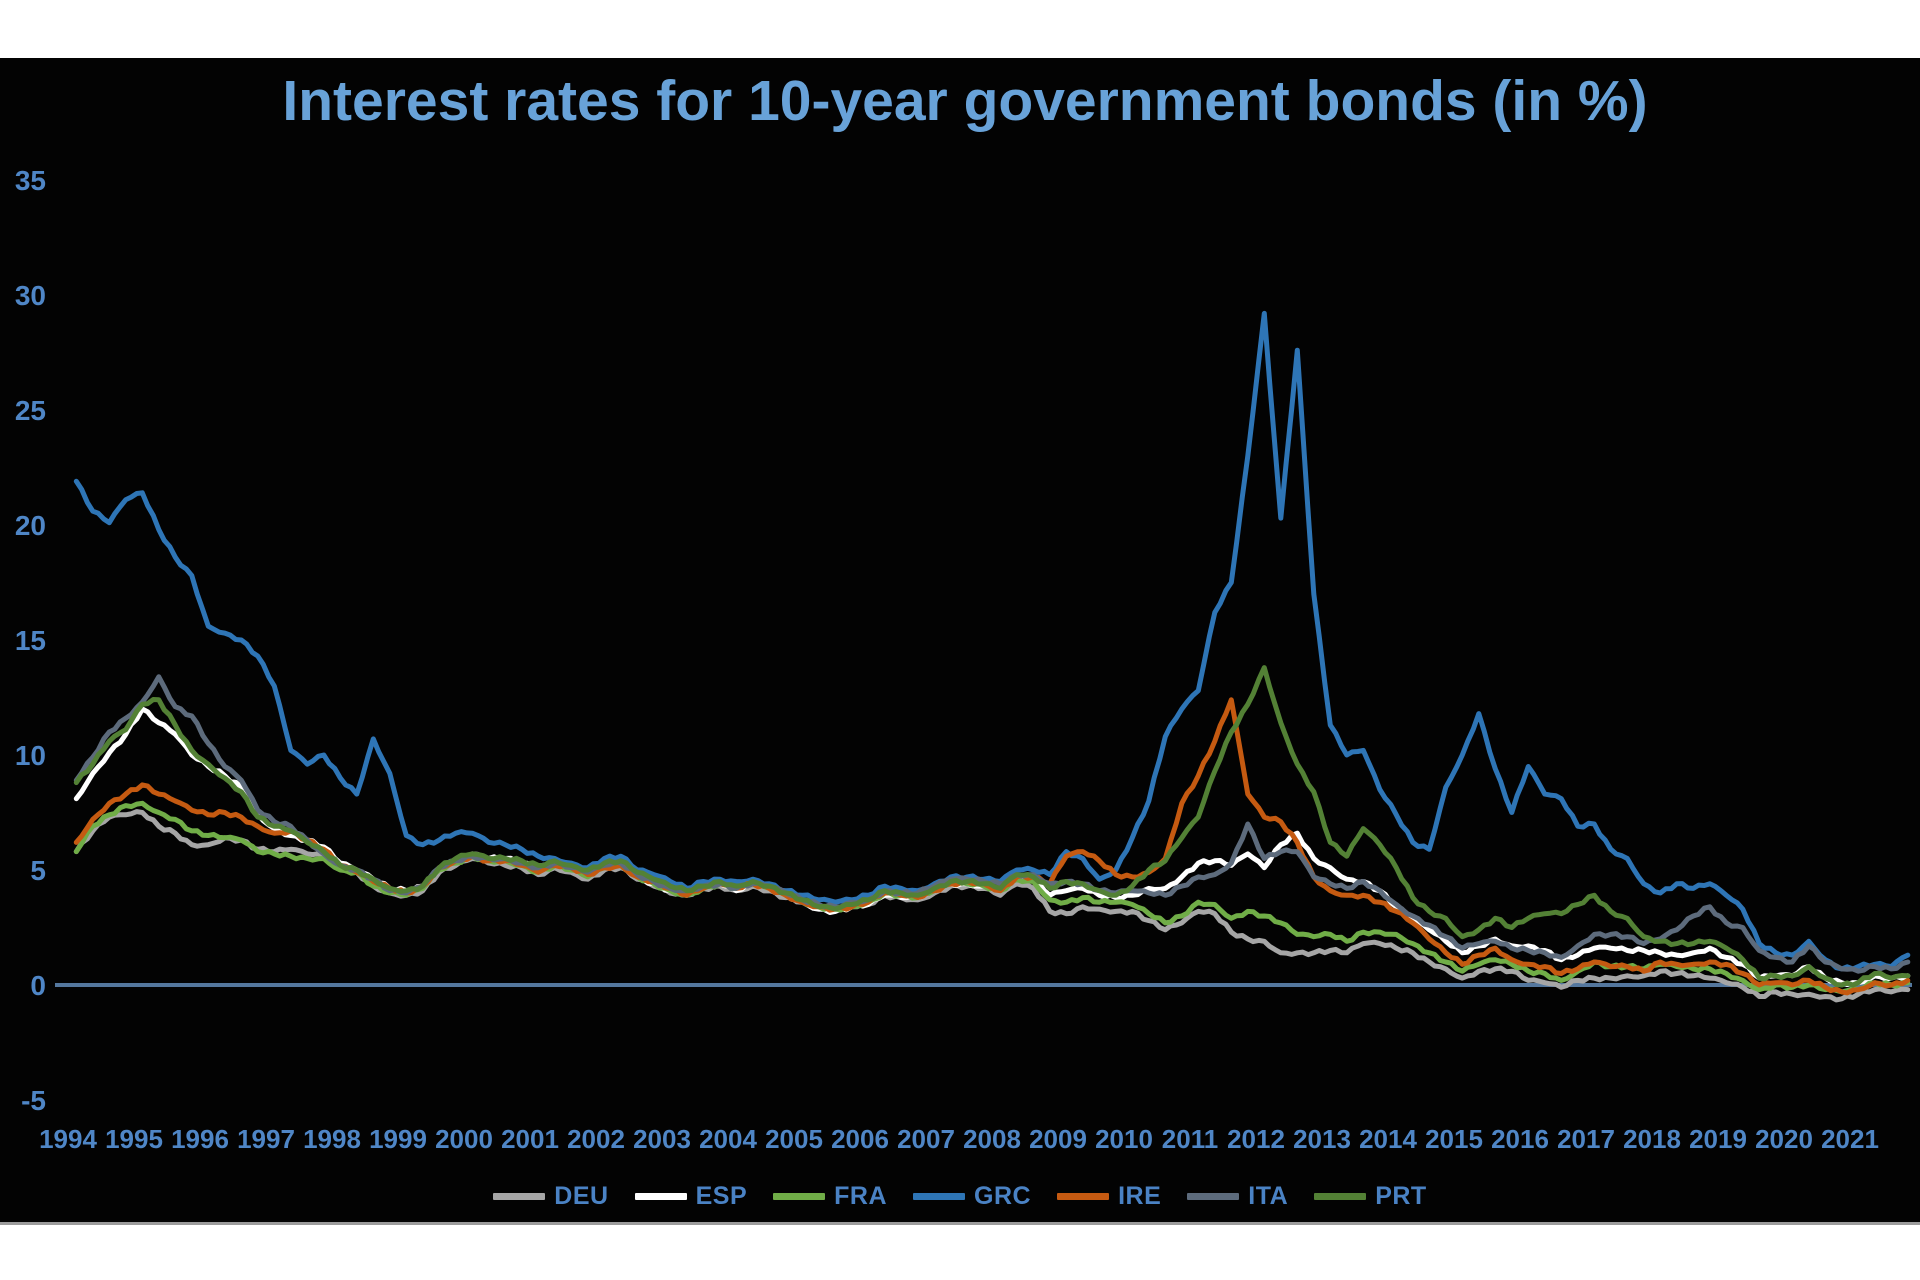 The height and width of the screenshot is (1280, 1920). What do you see at coordinates (1850, 1139) in the screenshot?
I see `x-tick-label: 2021` at bounding box center [1850, 1139].